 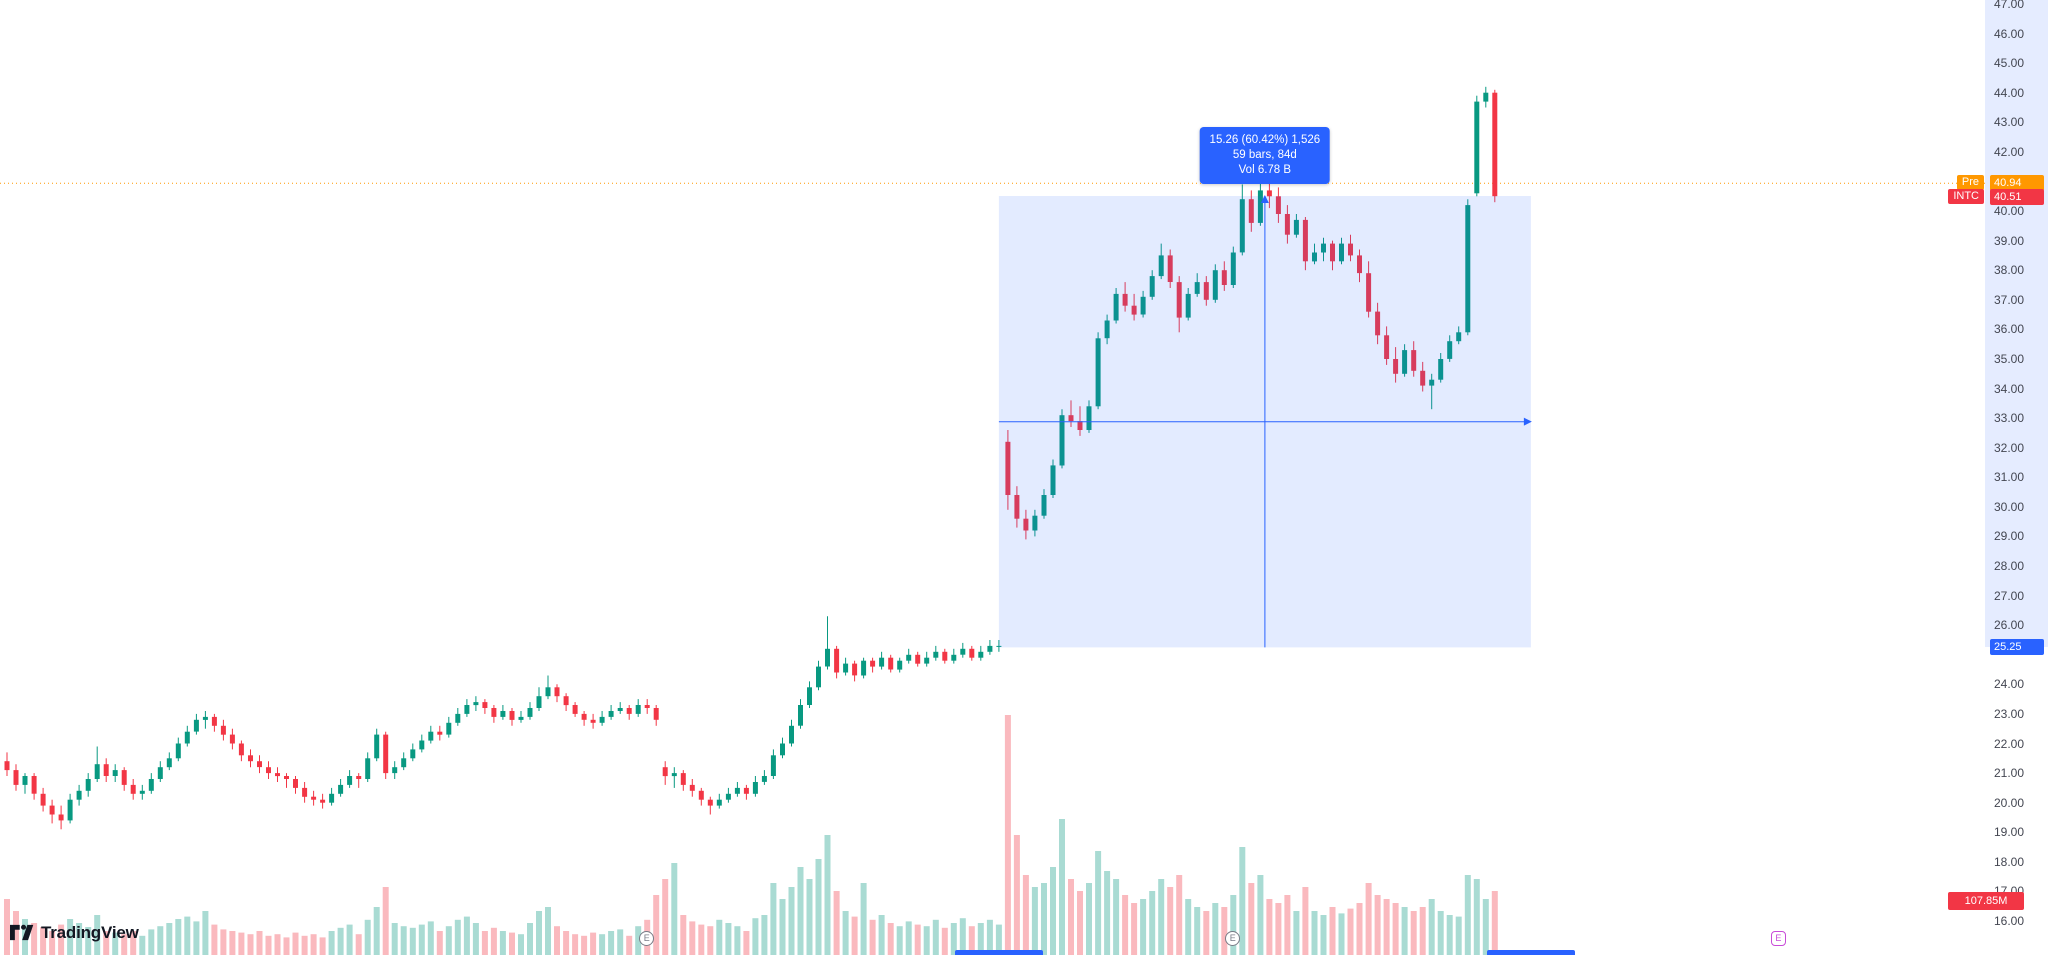 What do you see at coordinates (2009, 270) in the screenshot?
I see `price-axis-label: 38.00` at bounding box center [2009, 270].